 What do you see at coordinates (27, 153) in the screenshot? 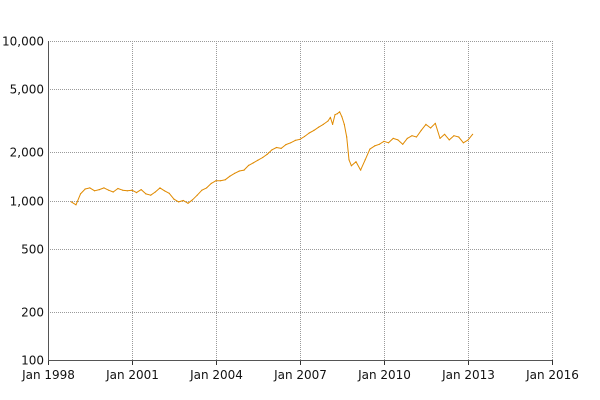
I see `y-tick-label: 2,000` at bounding box center [27, 153].